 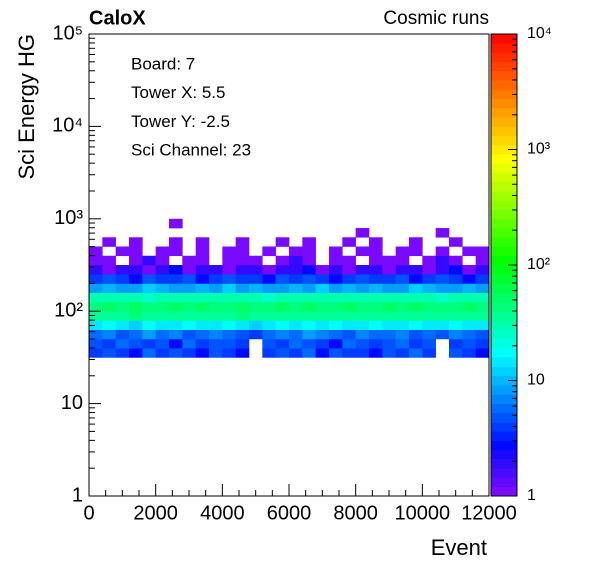 I want to click on annotation: Sci Channel: 23, so click(x=191, y=150).